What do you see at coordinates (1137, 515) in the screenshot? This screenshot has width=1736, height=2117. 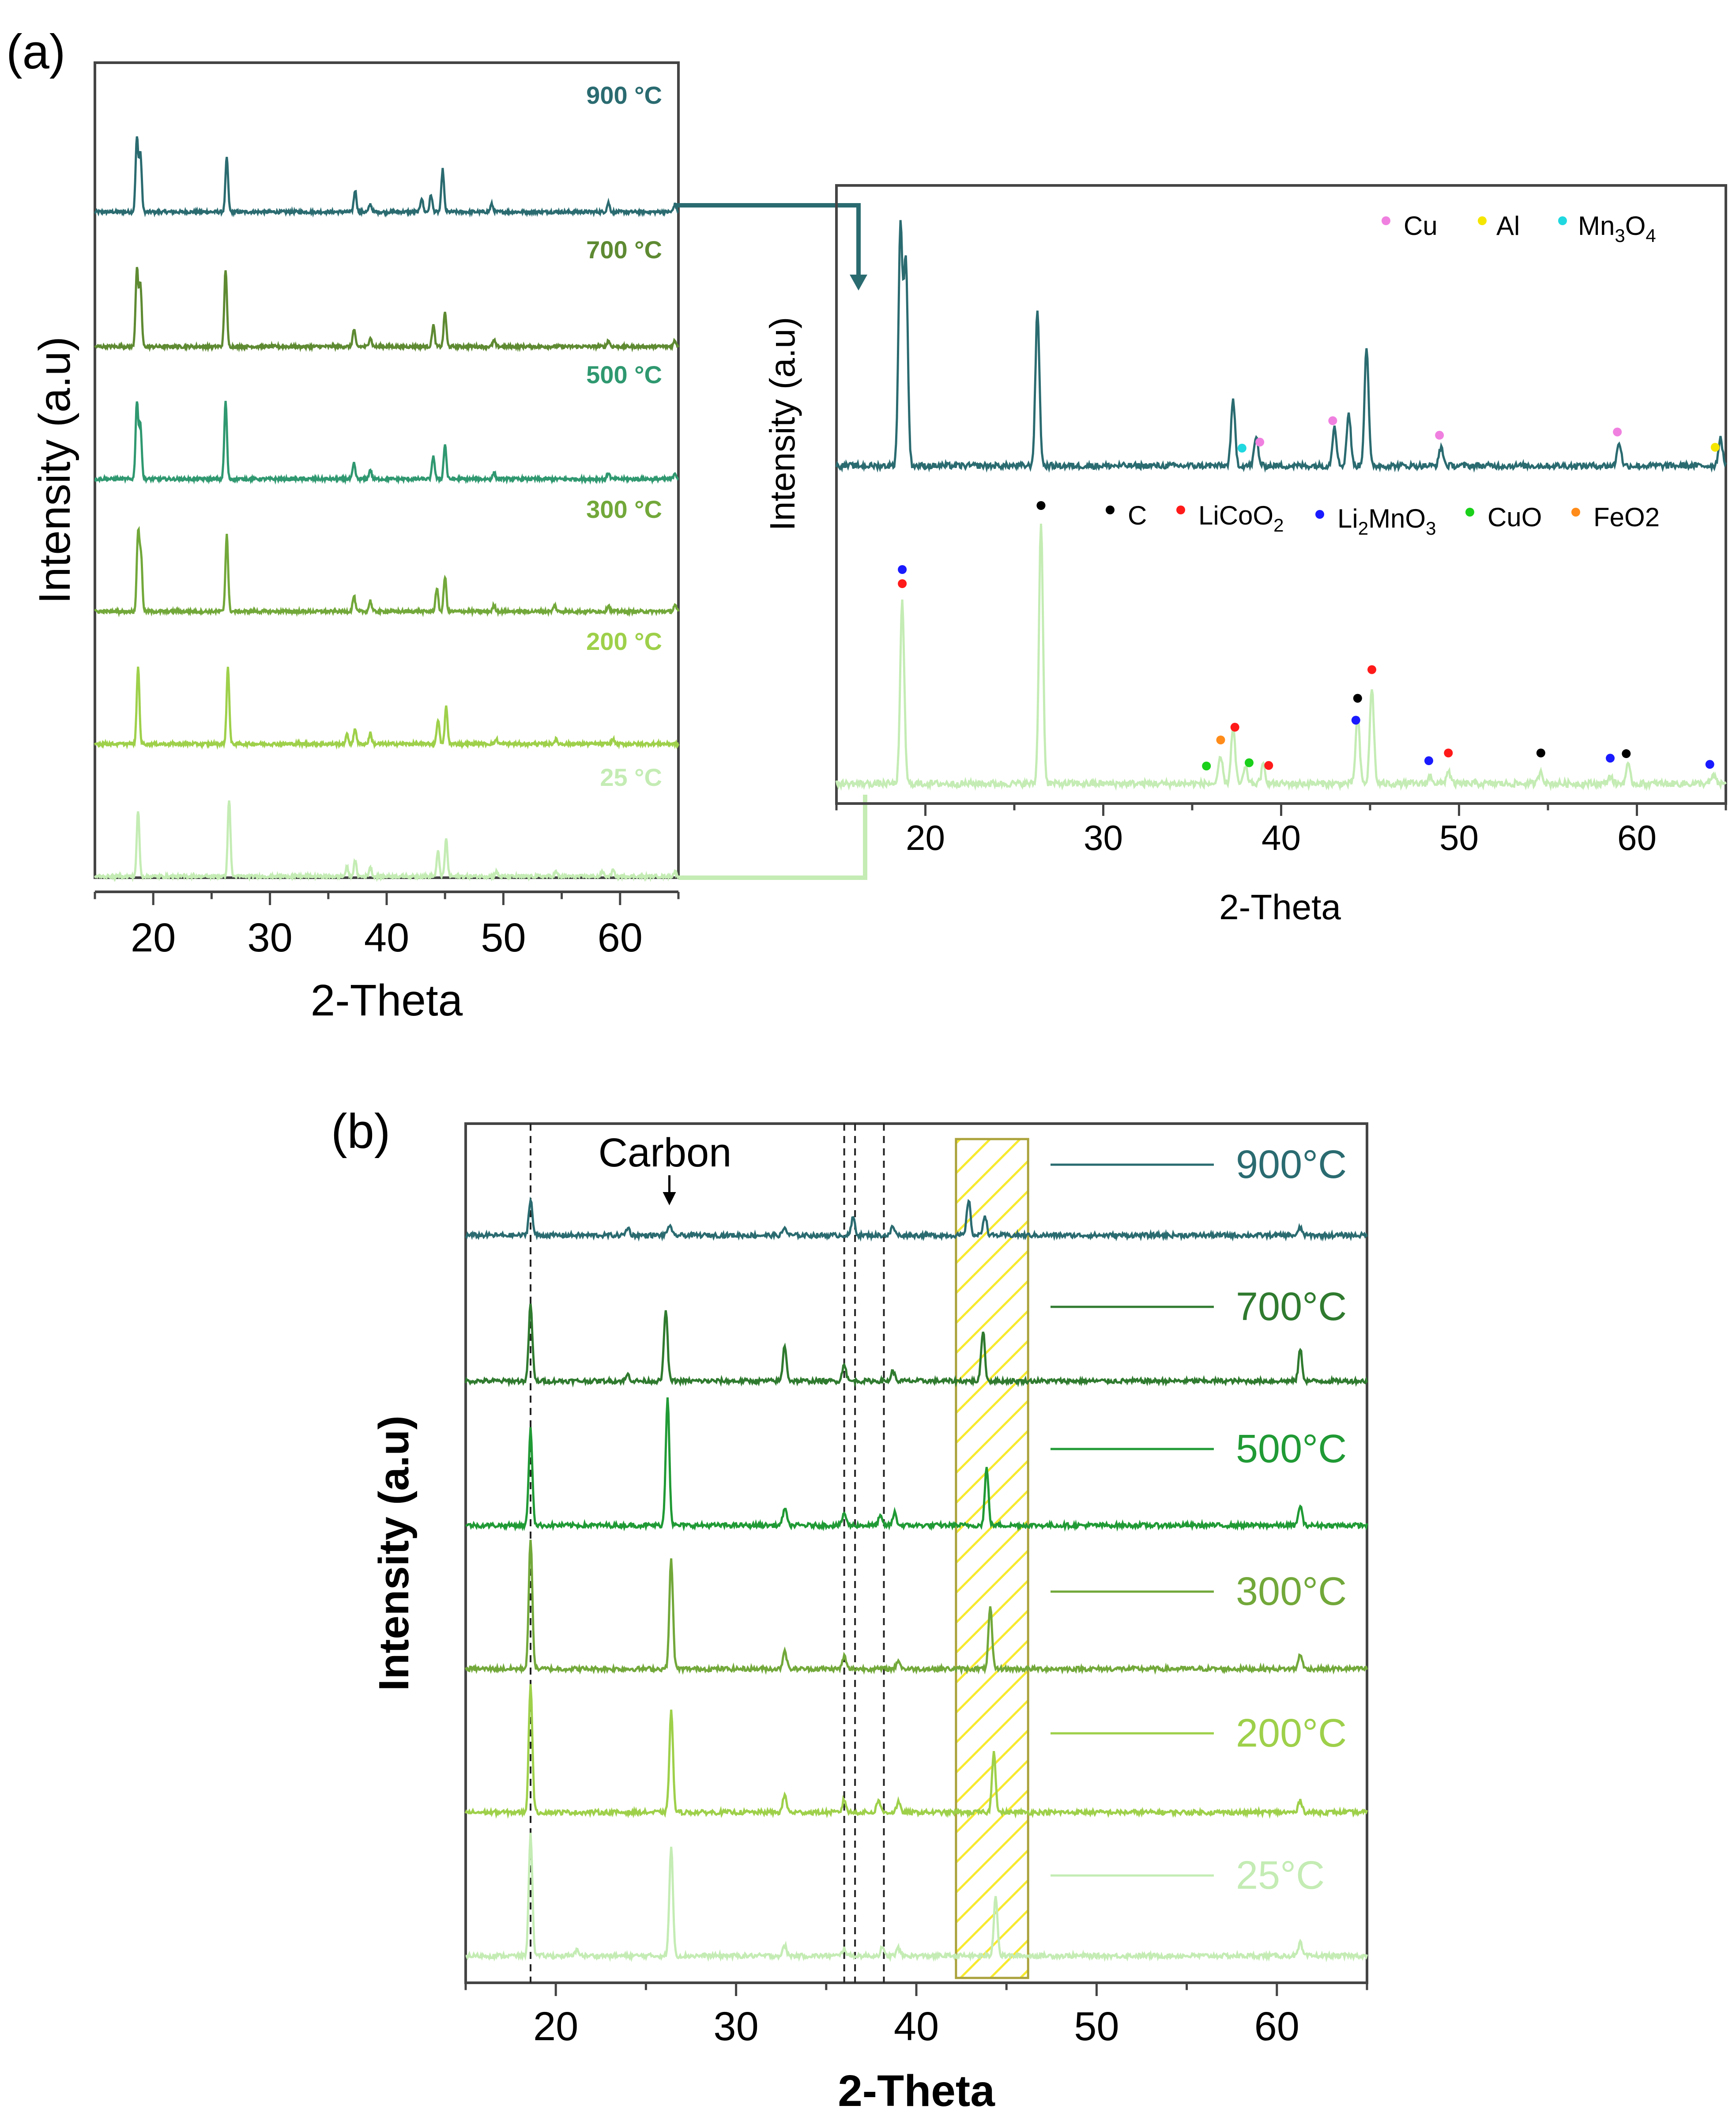 I see `legend-c-text: C` at bounding box center [1137, 515].